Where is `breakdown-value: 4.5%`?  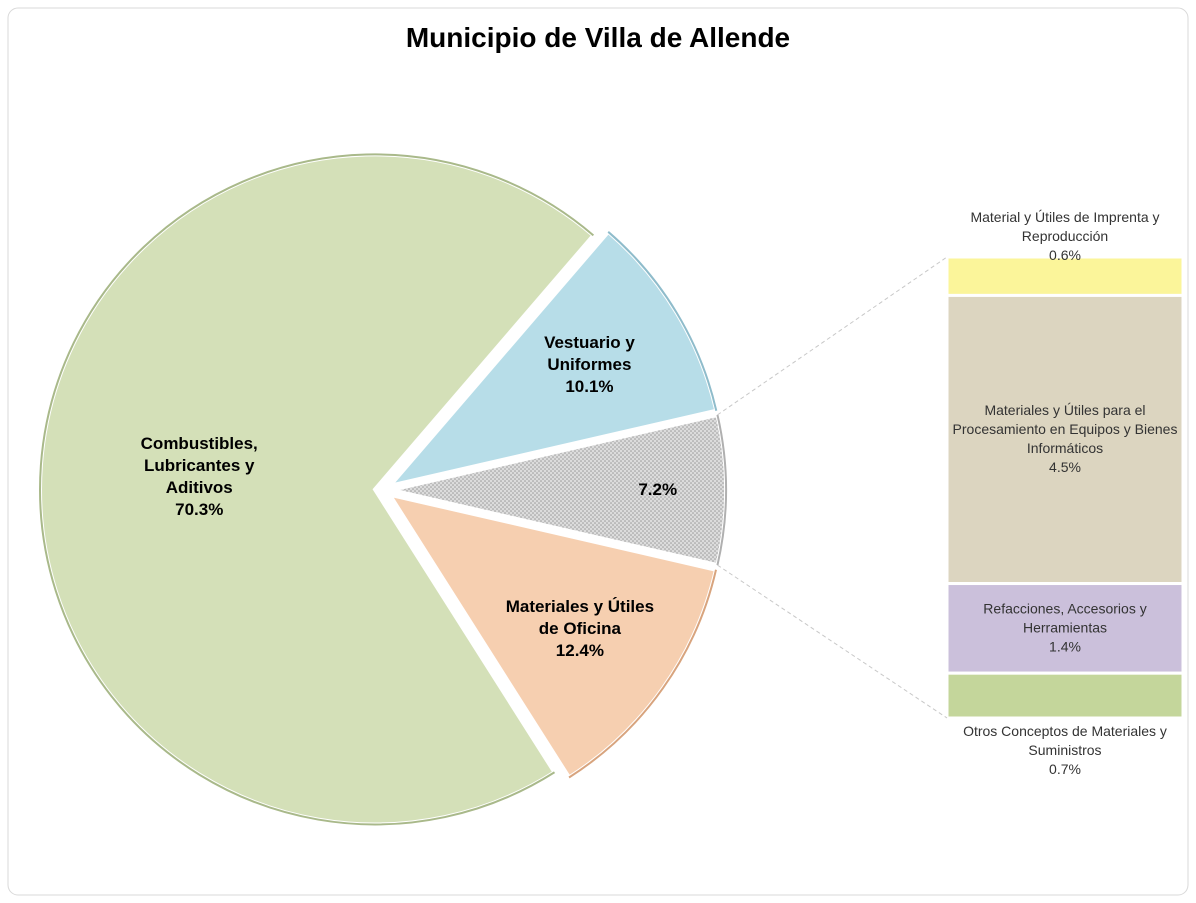
breakdown-value: 4.5% is located at coordinates (1065, 467).